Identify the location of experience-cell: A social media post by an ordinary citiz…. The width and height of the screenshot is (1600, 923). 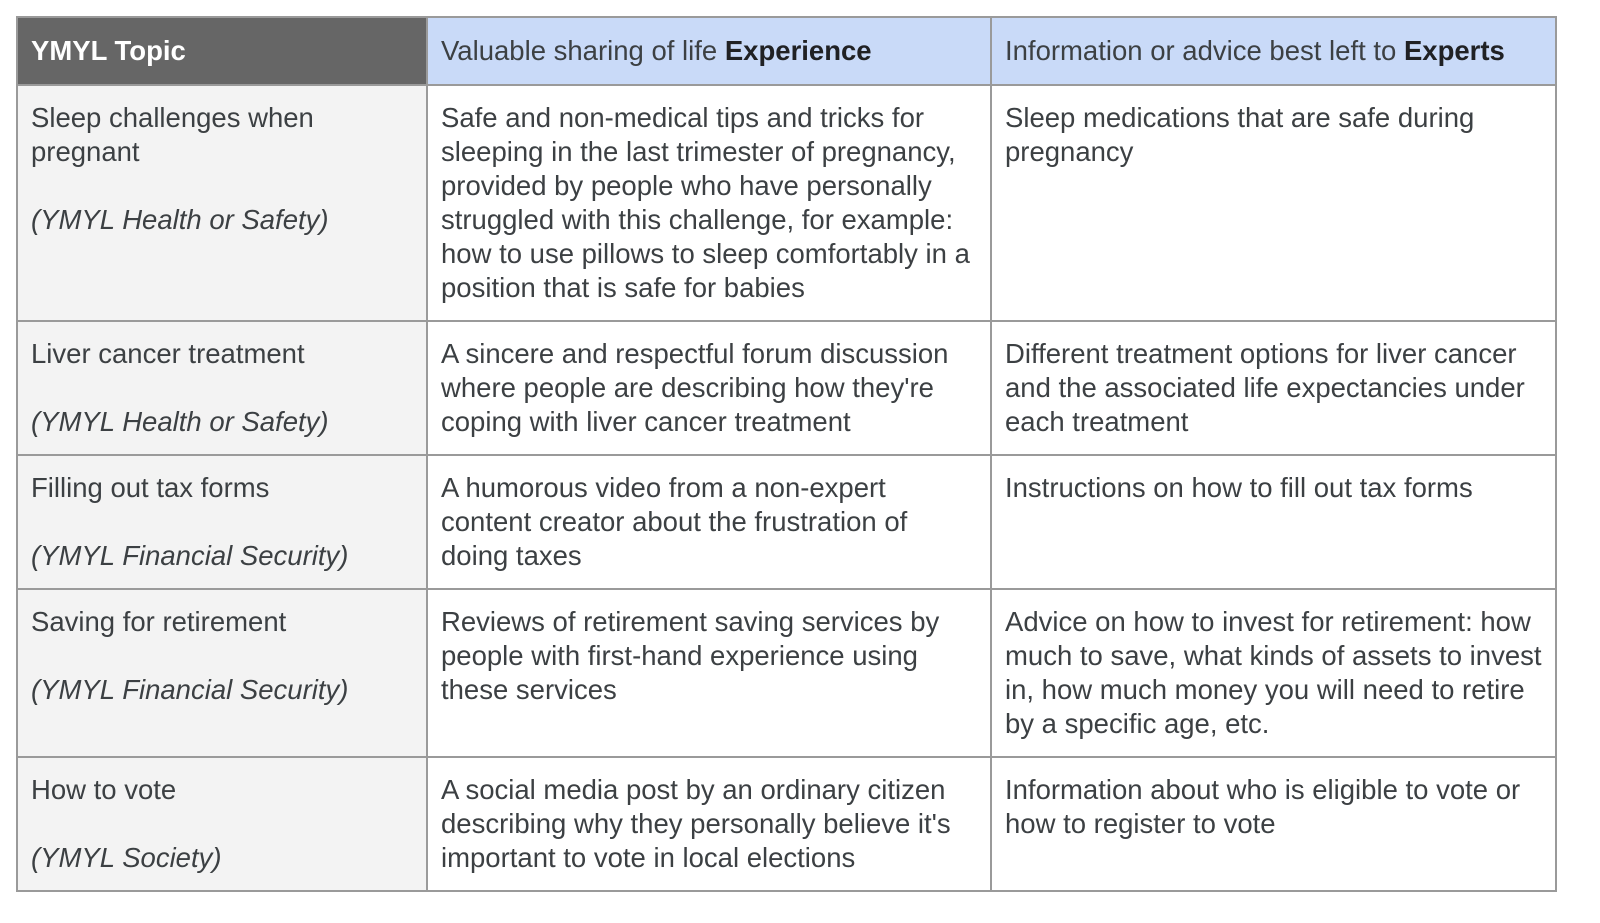
(709, 824).